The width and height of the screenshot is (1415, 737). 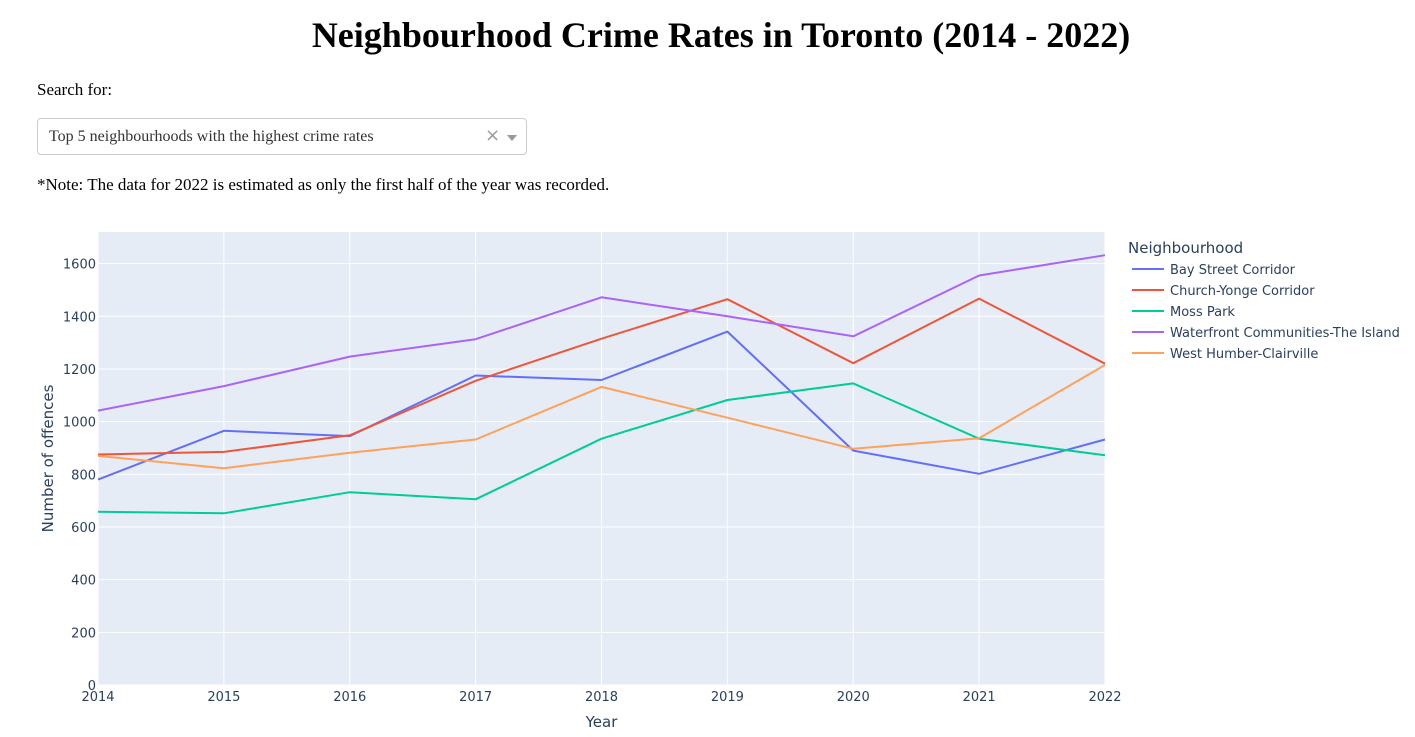 I want to click on legend-entry: Bay Street Corridor, so click(x=1233, y=270).